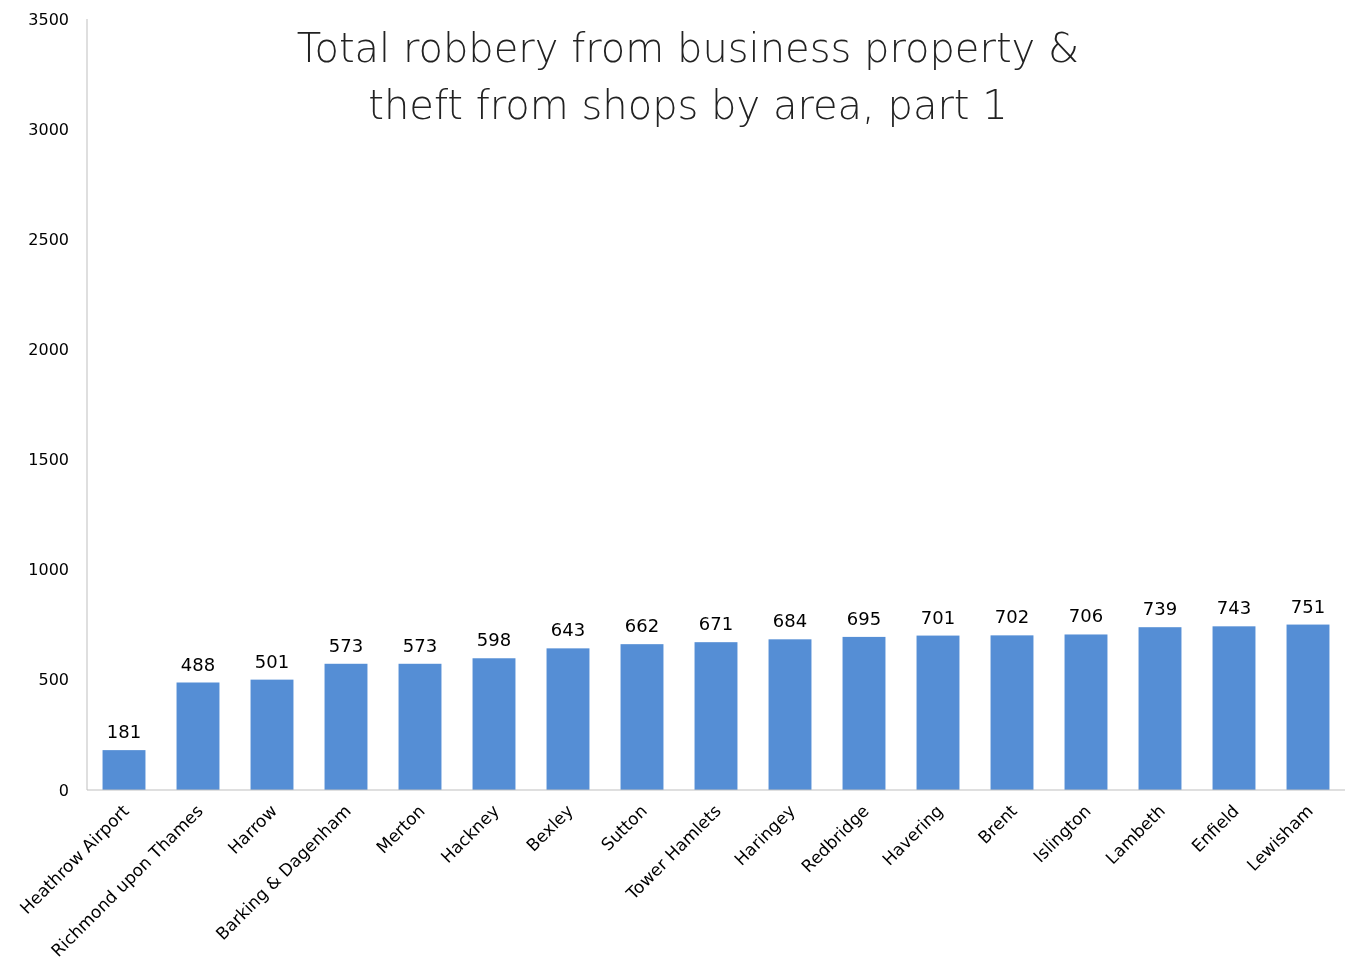  Describe the element at coordinates (1160, 609) in the screenshot. I see `data-label: 739` at that location.